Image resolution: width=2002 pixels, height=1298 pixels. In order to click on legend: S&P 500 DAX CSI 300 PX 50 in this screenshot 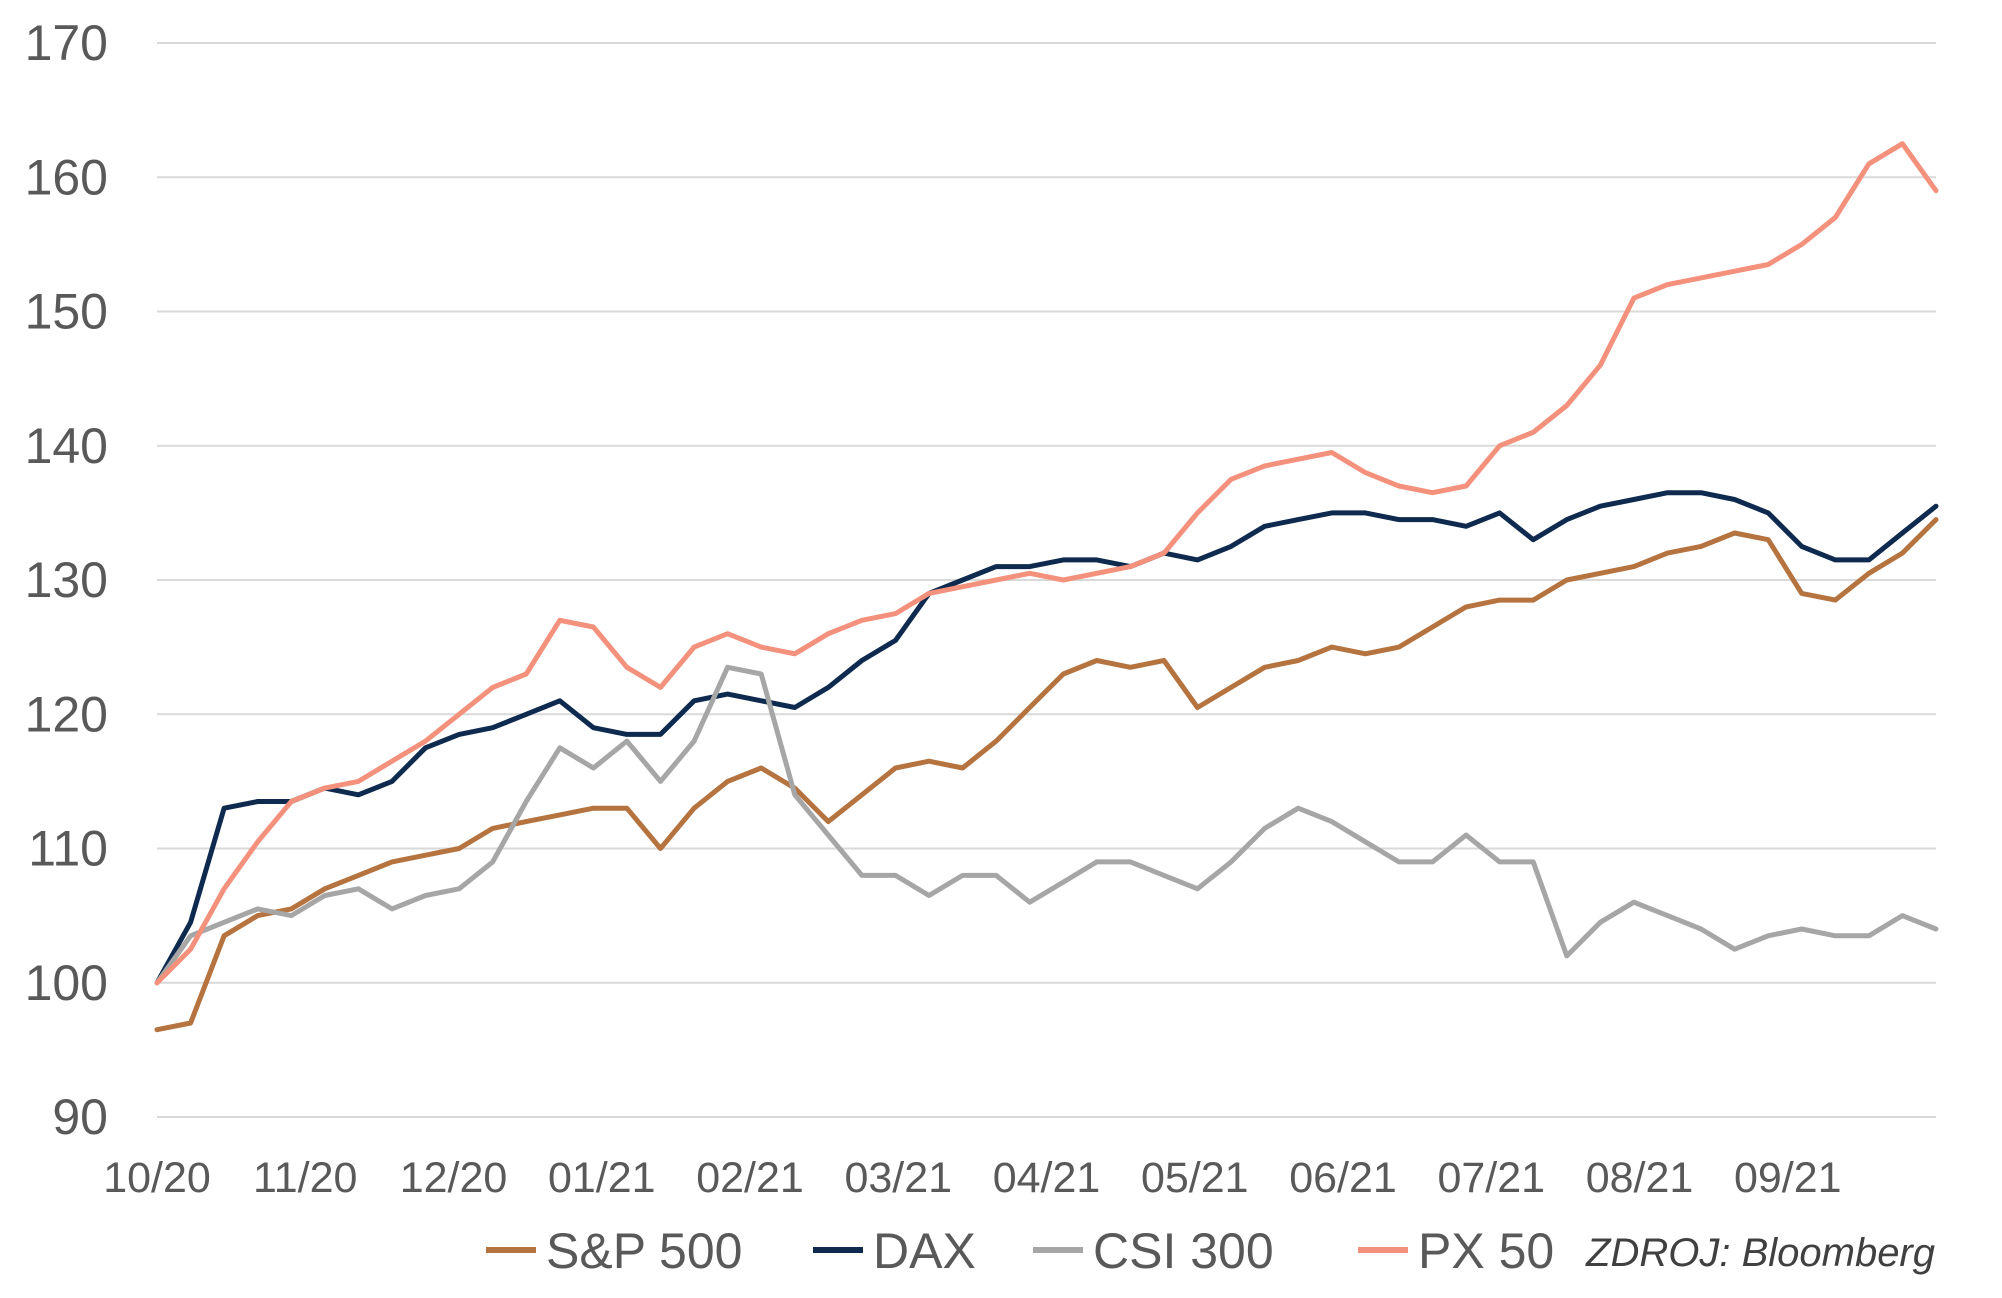, I will do `click(1020, 1251)`.